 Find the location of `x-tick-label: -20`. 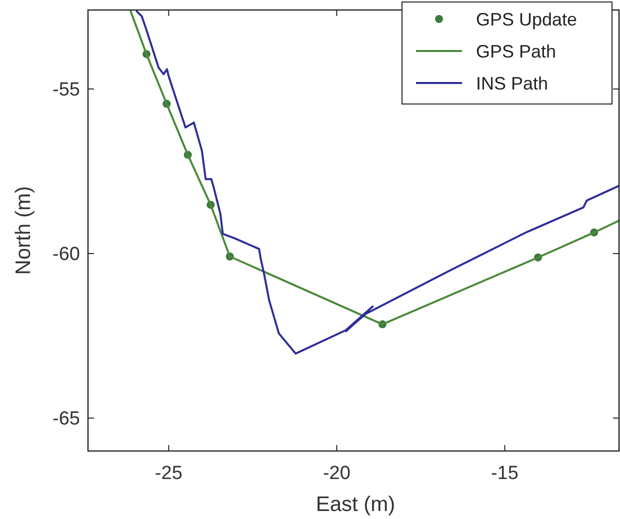

x-tick-label: -20 is located at coordinates (336, 473).